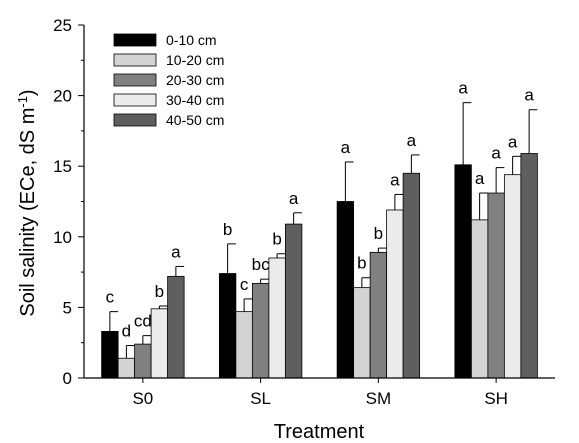 The image size is (579, 443). What do you see at coordinates (195, 100) in the screenshot?
I see `legend-label: 30-40 cm` at bounding box center [195, 100].